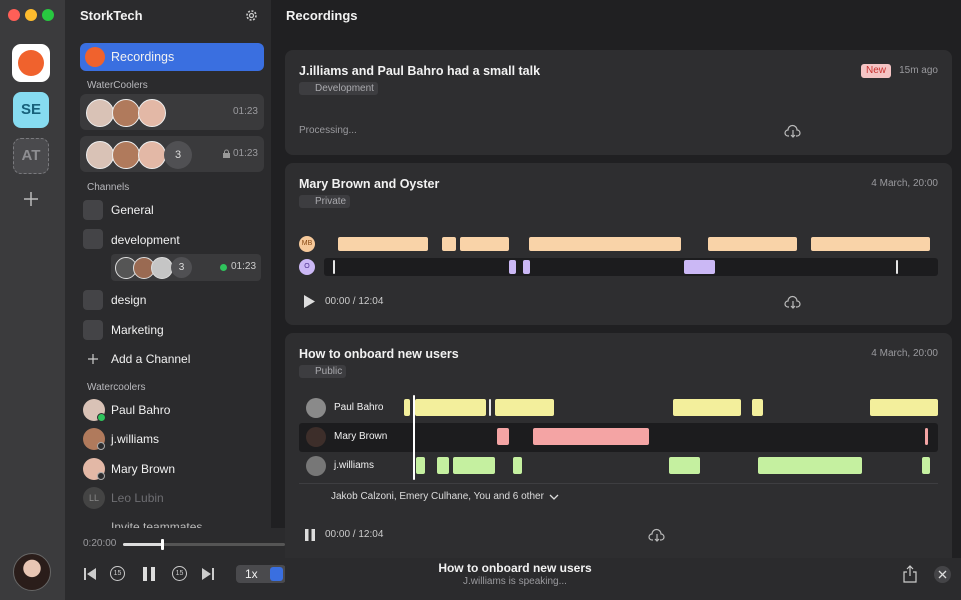 The image size is (961, 600). What do you see at coordinates (245, 153) in the screenshot?
I see `call-time: 01:23` at bounding box center [245, 153].